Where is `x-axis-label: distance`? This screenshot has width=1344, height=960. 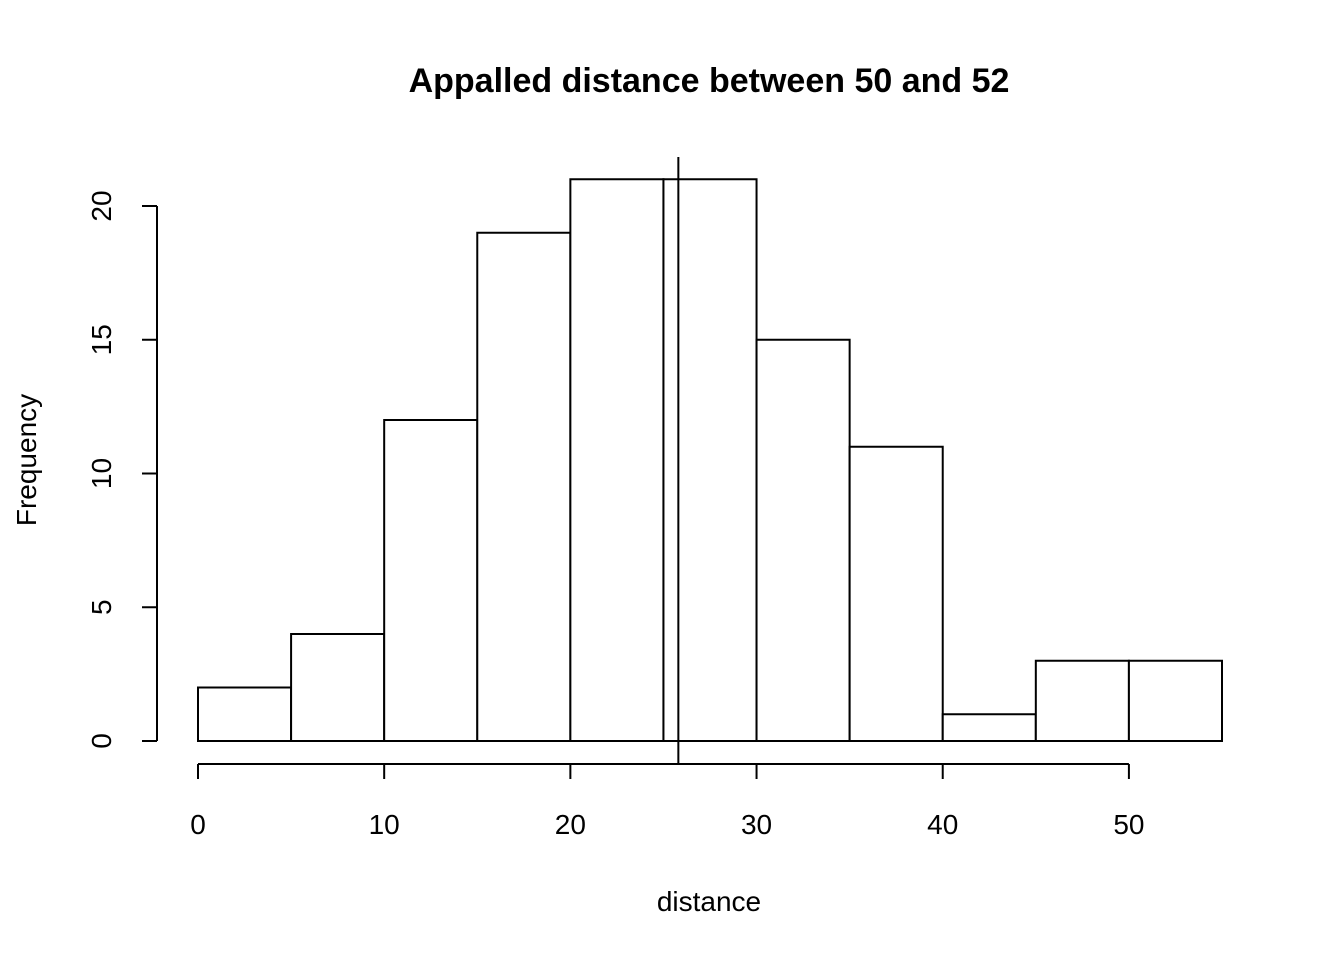
x-axis-label: distance is located at coordinates (709, 901).